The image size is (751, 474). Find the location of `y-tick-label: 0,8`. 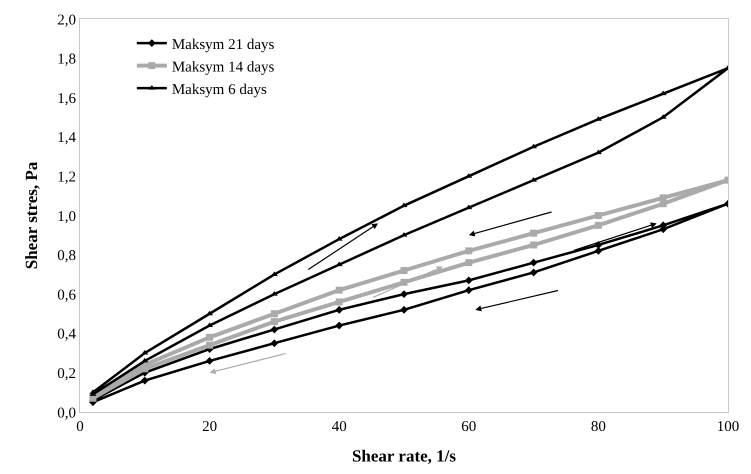

y-tick-label: 0,8 is located at coordinates (66, 256).